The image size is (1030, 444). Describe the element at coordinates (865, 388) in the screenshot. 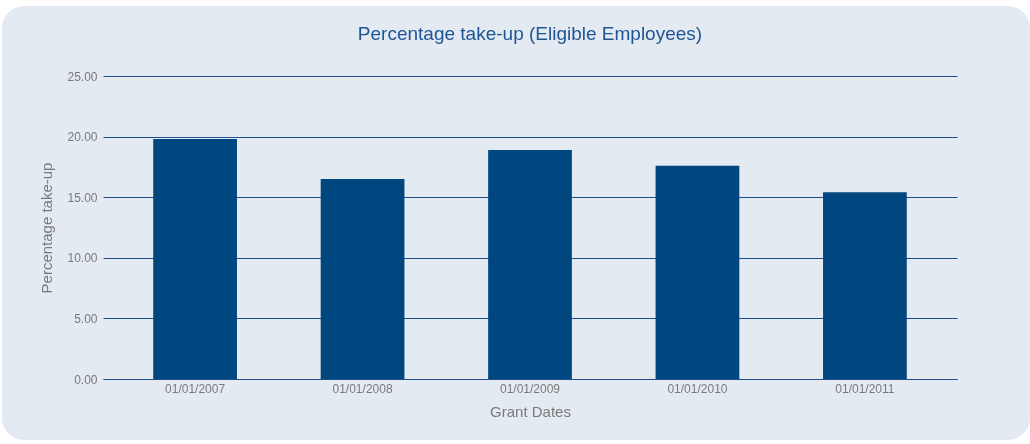

I see `x-tick-label: 01/01/2011` at that location.